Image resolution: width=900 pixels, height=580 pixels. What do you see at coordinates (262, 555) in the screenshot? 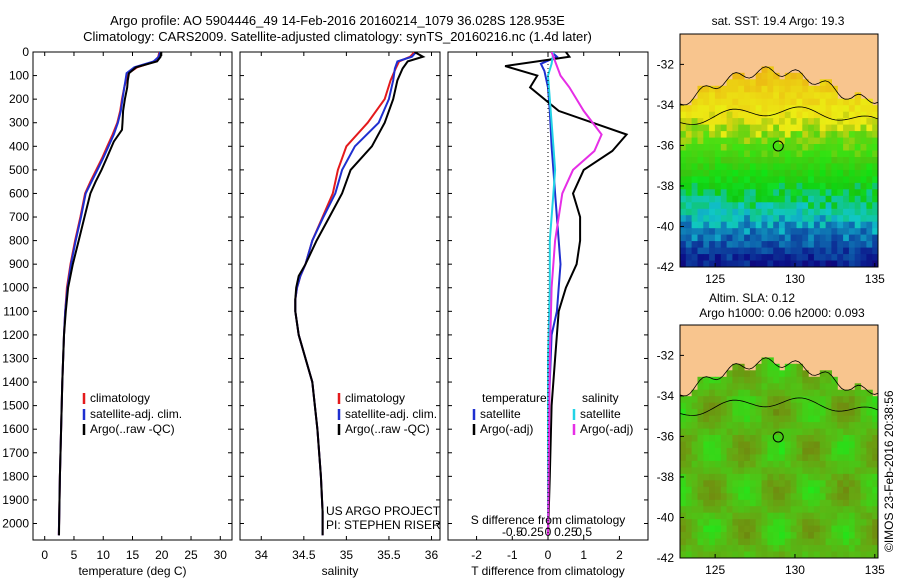
I see `x-tick-label: 34` at bounding box center [262, 555].